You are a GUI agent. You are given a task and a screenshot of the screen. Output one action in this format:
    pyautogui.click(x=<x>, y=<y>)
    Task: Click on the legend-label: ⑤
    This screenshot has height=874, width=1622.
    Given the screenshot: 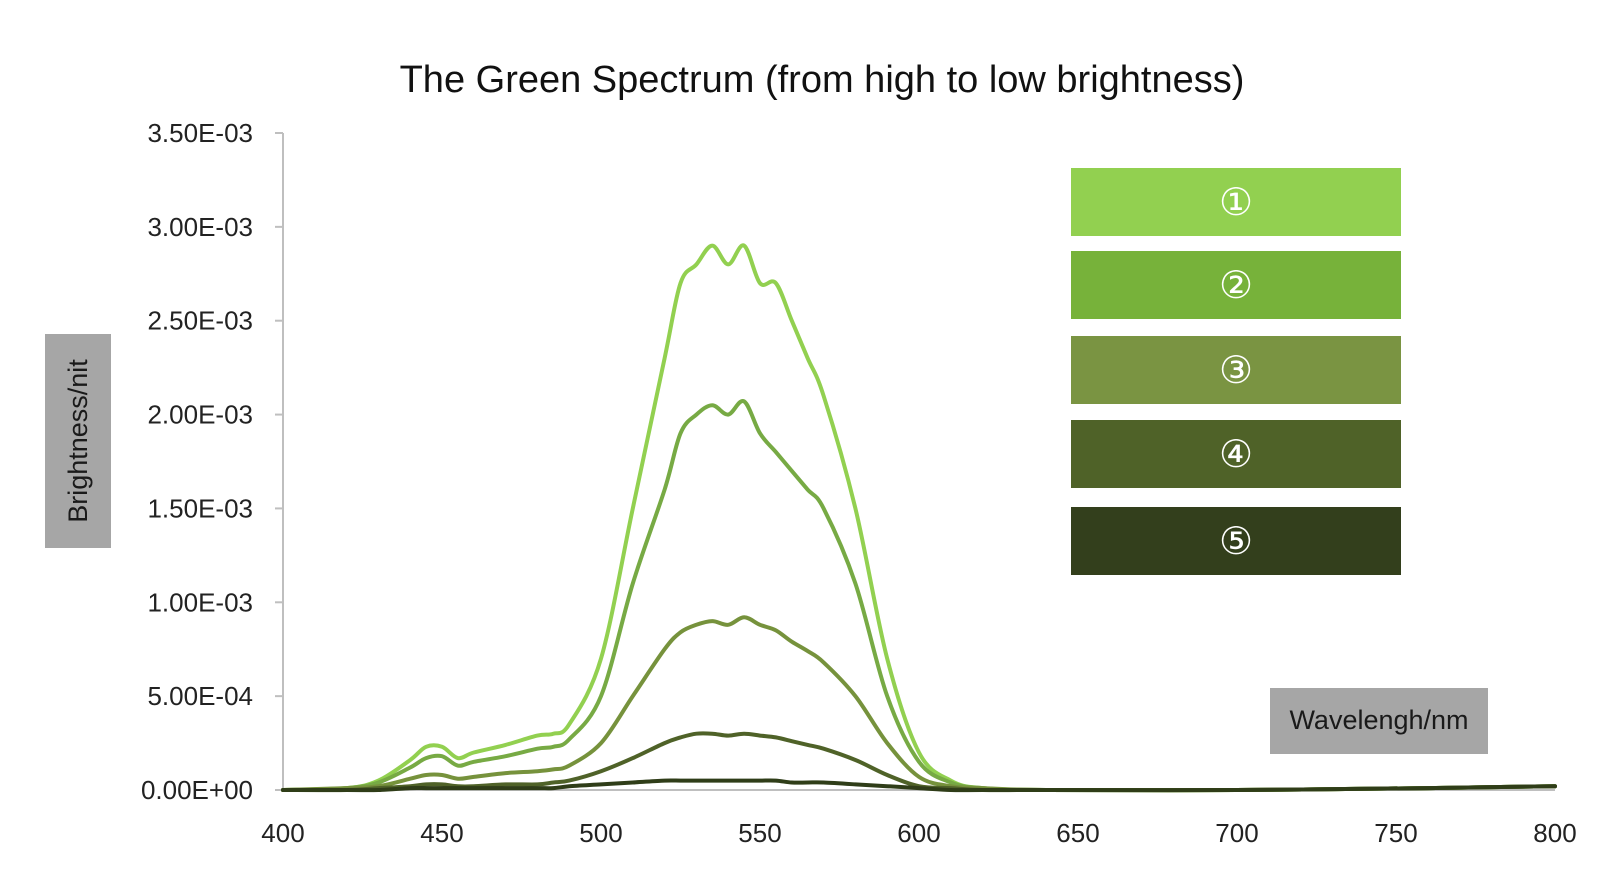 What is the action you would take?
    pyautogui.click(x=1236, y=541)
    